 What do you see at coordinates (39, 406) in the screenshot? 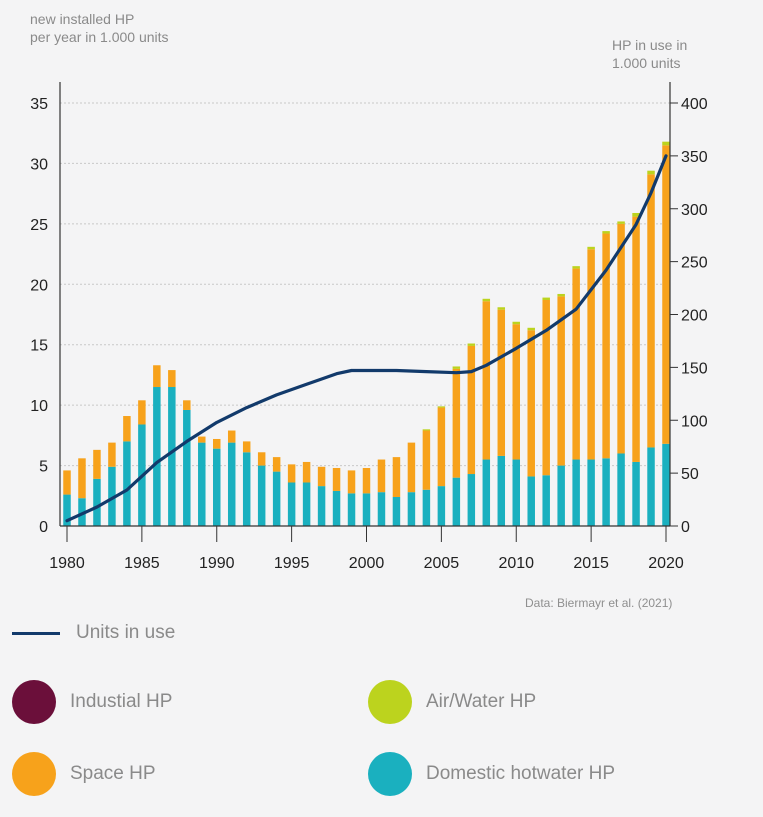
I see `y-left-tick-label: 10` at bounding box center [39, 406].